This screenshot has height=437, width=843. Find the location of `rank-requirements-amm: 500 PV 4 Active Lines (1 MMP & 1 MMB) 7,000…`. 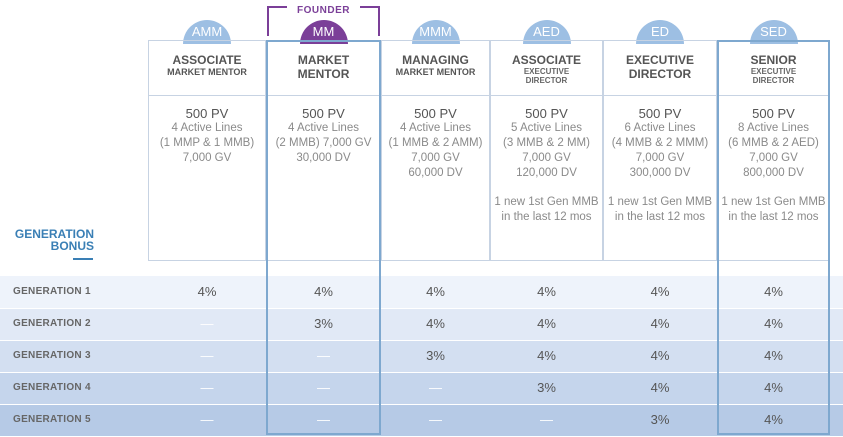

rank-requirements-amm: 500 PV 4 Active Lines (1 MMP & 1 MMB) 7,000… is located at coordinates (207, 178).